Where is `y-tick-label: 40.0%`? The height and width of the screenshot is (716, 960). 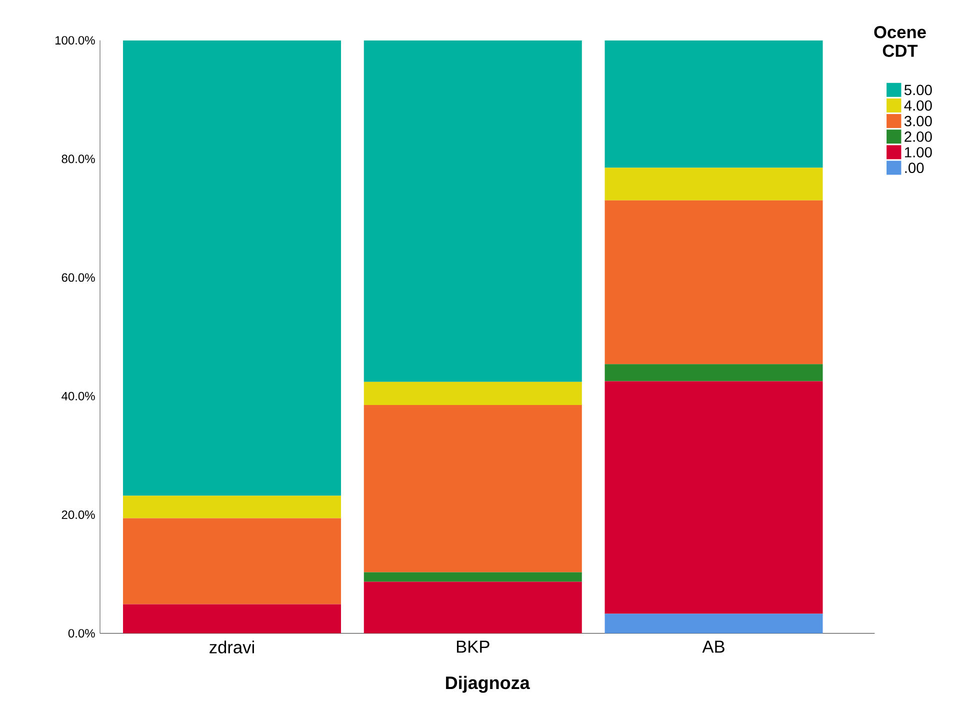 y-tick-label: 40.0% is located at coordinates (78, 396).